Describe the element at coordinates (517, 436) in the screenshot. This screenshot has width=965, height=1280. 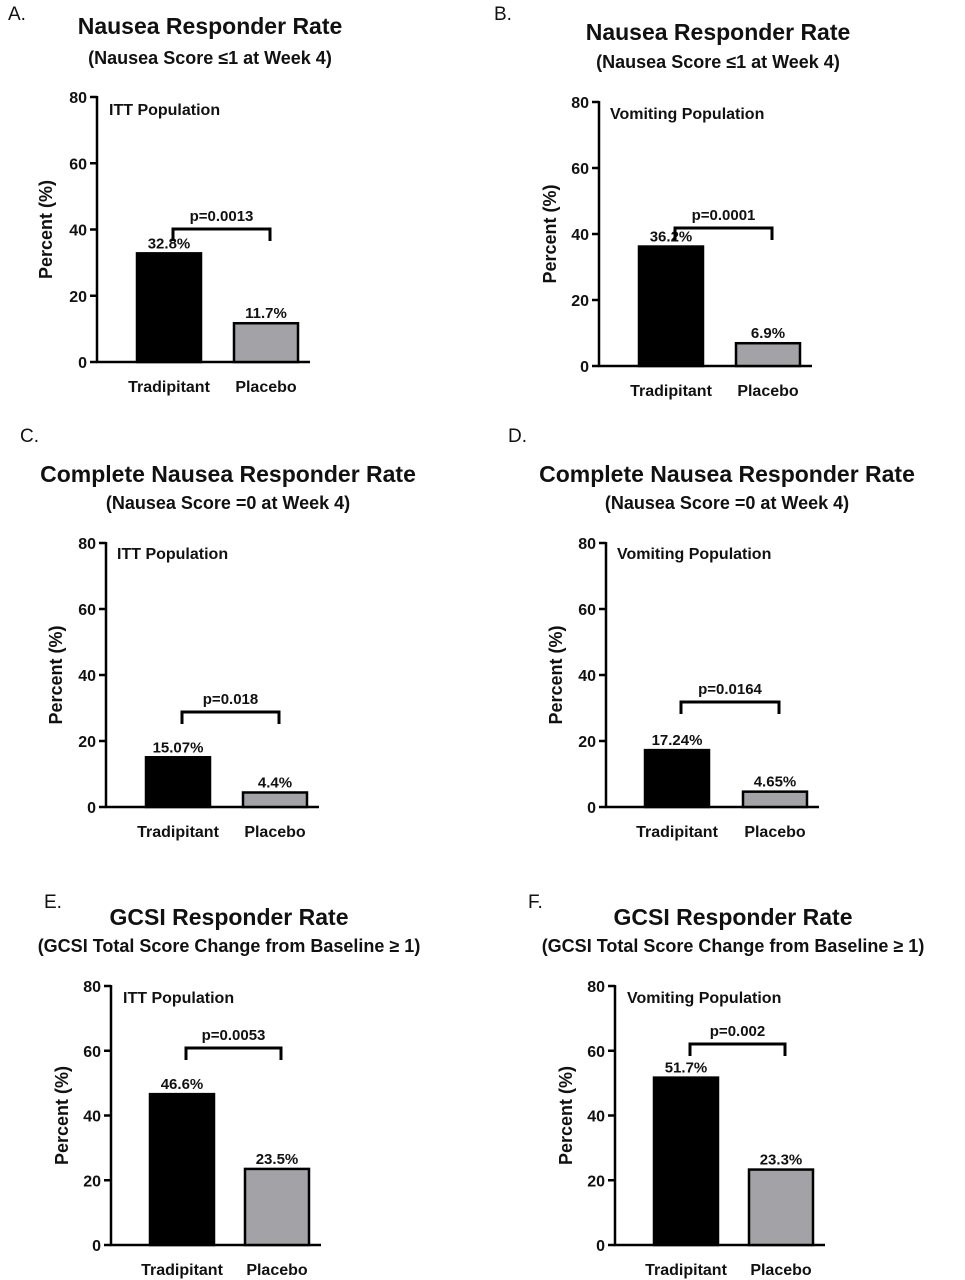
I see `panel-letter: D.` at that location.